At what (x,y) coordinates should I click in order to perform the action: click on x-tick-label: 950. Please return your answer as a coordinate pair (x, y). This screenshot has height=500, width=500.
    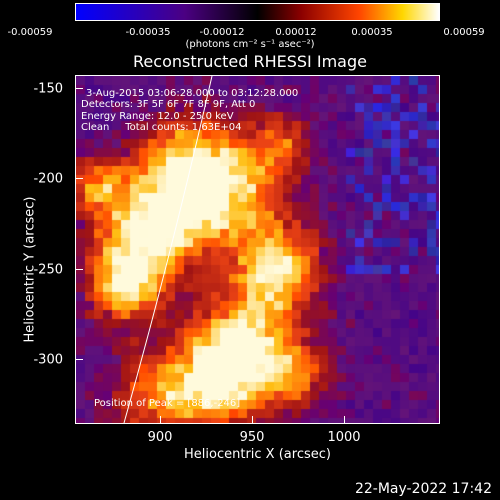
    Looking at the image, I should click on (252, 437).